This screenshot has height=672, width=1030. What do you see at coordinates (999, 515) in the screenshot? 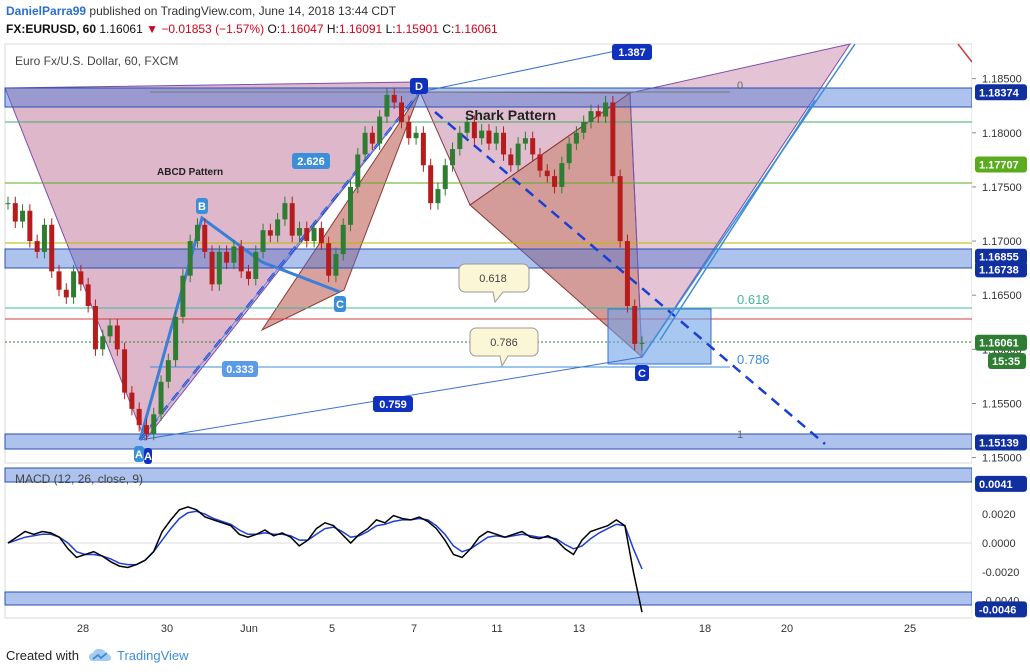
I see `macd-tick-label: 0.0020` at bounding box center [999, 515].